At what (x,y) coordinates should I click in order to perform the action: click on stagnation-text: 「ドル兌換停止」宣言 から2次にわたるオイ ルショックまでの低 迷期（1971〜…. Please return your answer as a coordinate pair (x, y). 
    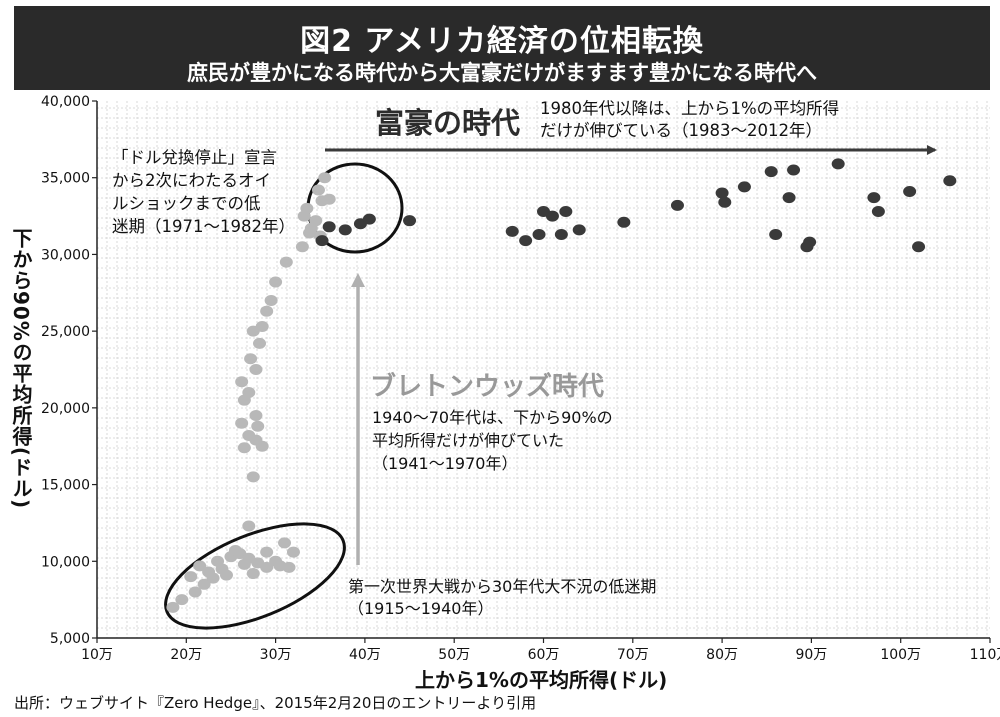
    Looking at the image, I should click on (203, 192).